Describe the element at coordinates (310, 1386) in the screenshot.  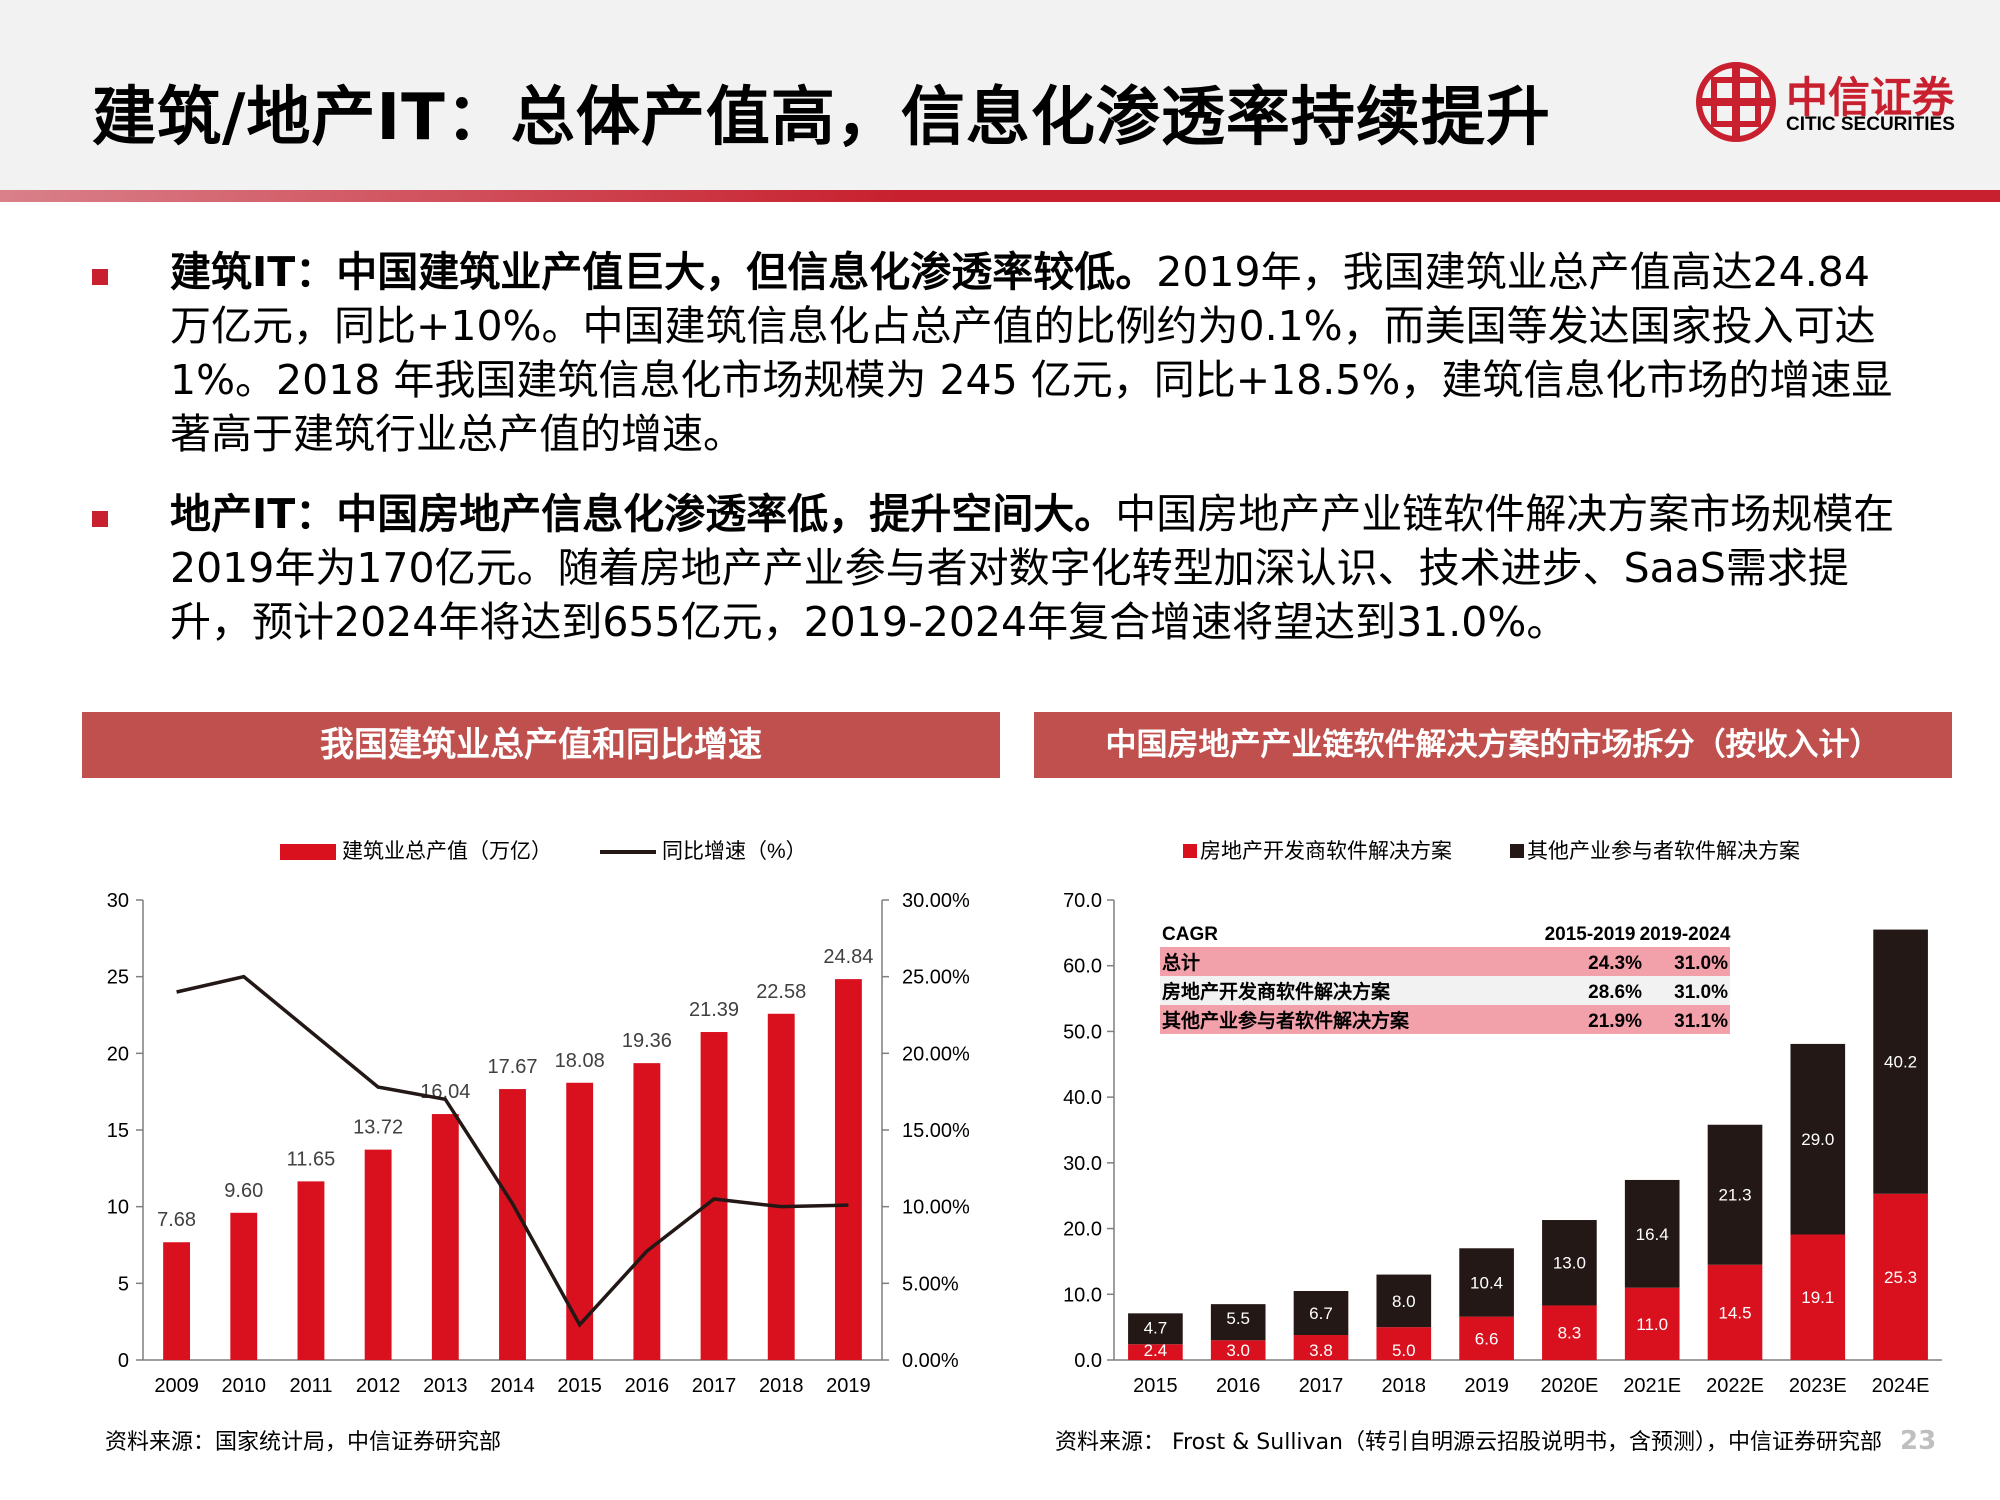
I see `x-tick-label: 2011` at that location.